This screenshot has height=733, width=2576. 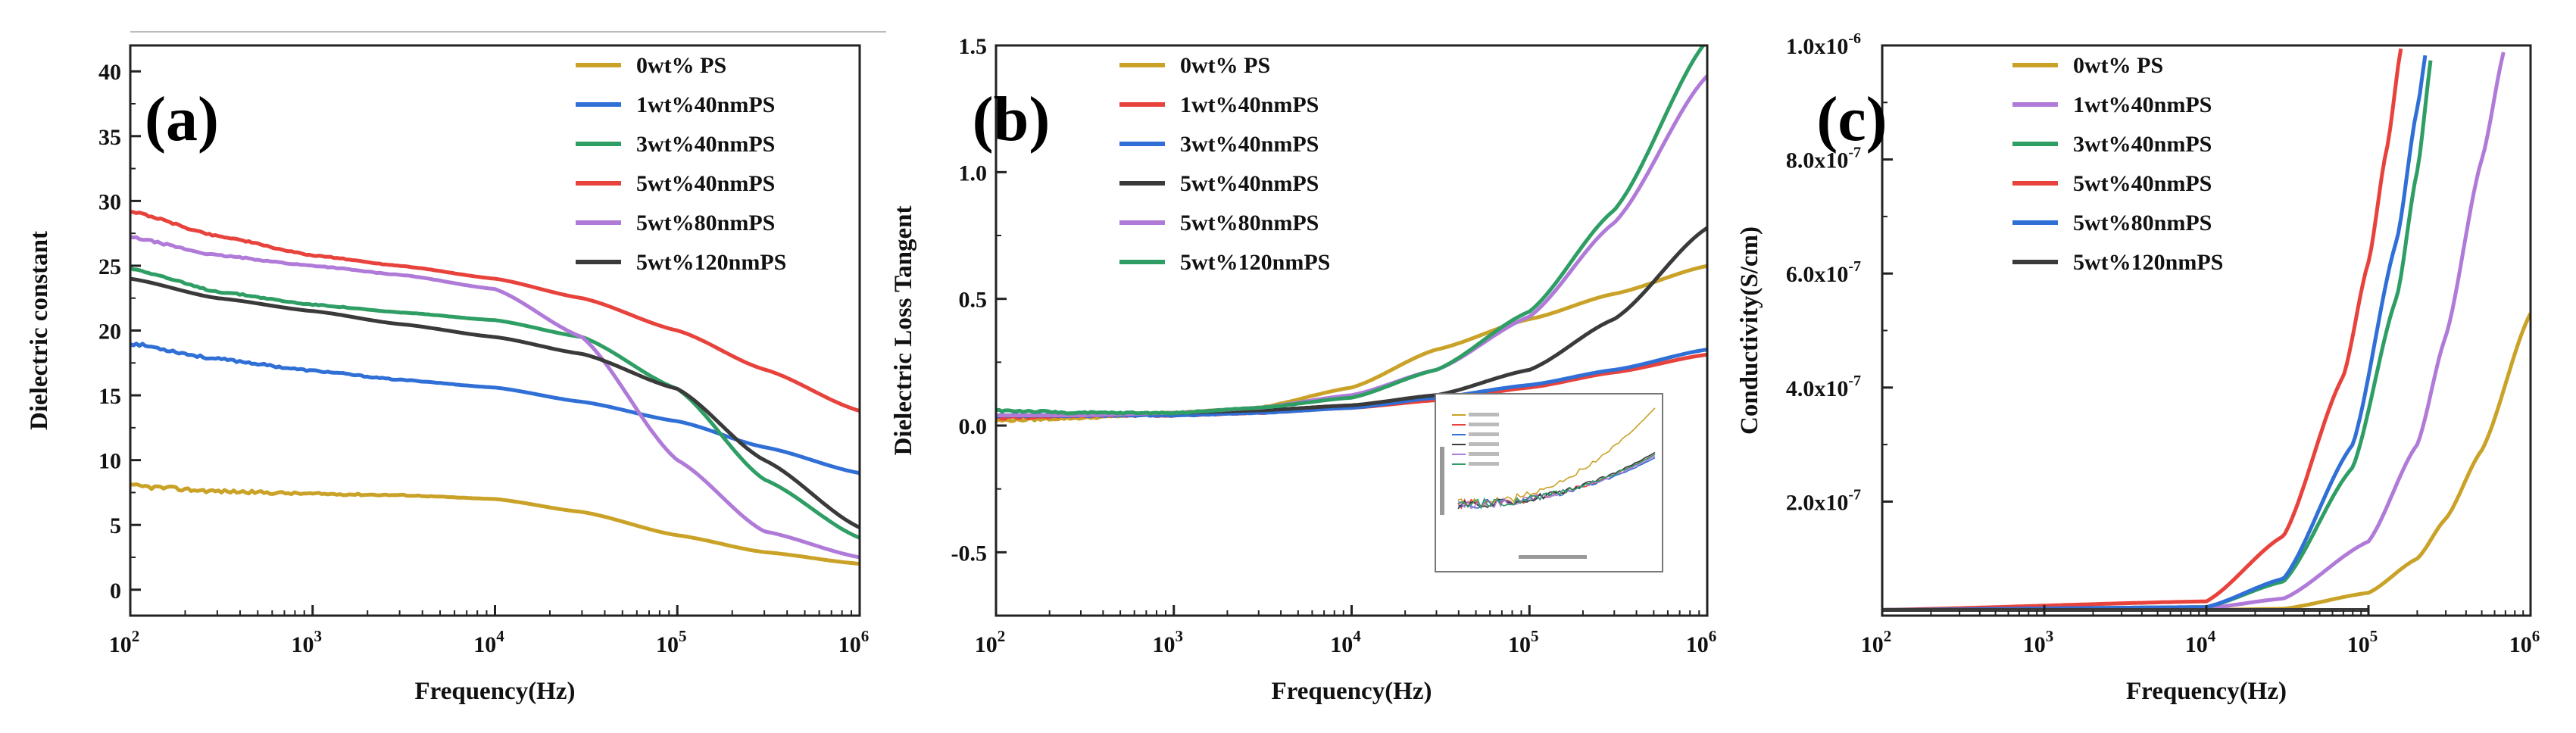 I want to click on y-tick-label: 0, so click(x=115, y=591).